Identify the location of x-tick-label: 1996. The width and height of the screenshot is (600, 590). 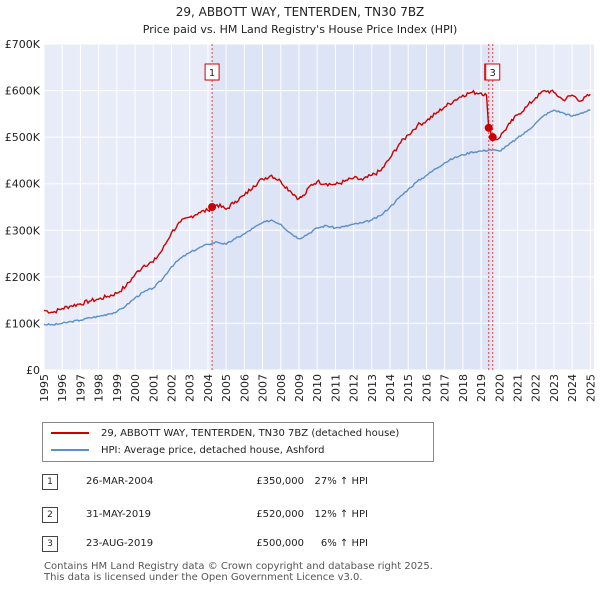
(62, 388).